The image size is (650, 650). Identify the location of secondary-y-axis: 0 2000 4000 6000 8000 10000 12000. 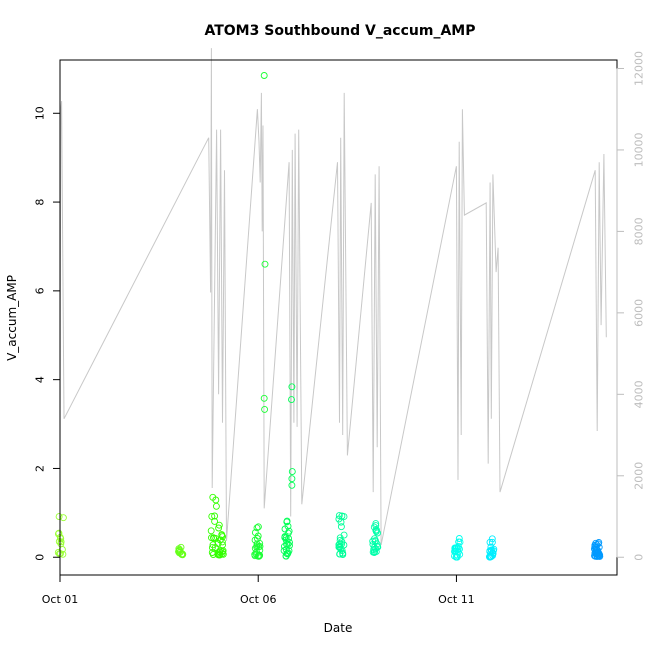
(631, 306).